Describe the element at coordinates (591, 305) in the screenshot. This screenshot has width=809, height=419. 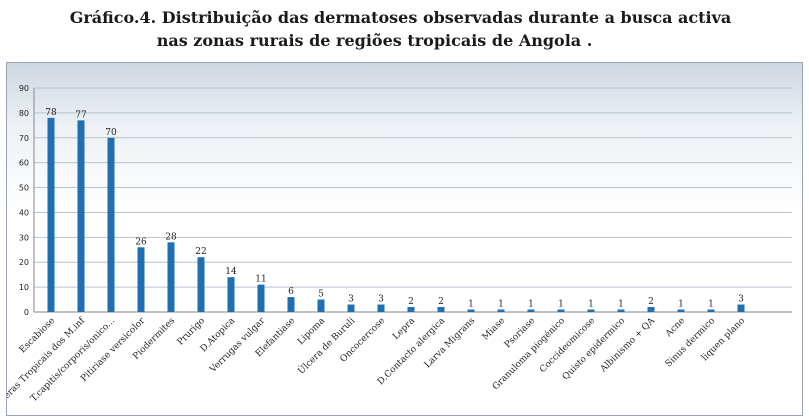
I see `data-label-19: 1` at that location.